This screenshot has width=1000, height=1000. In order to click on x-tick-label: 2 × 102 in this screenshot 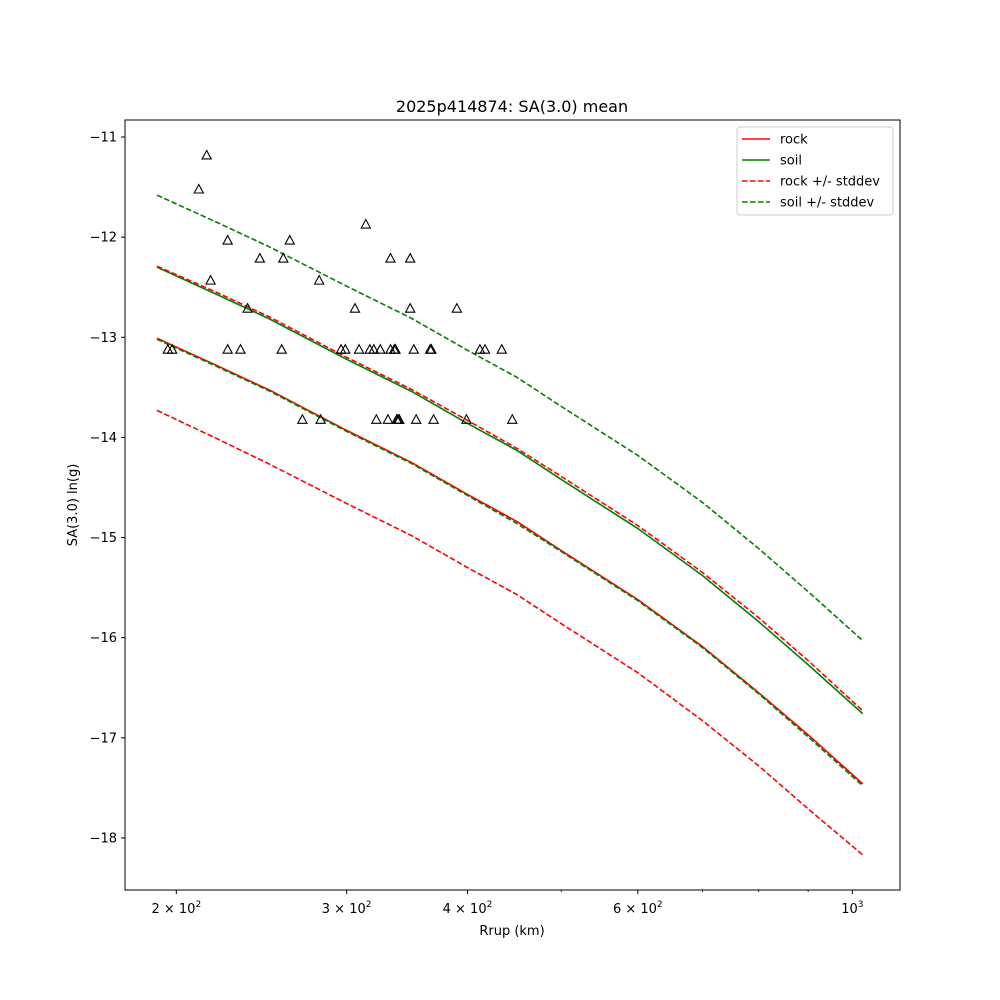, I will do `click(176, 908)`.